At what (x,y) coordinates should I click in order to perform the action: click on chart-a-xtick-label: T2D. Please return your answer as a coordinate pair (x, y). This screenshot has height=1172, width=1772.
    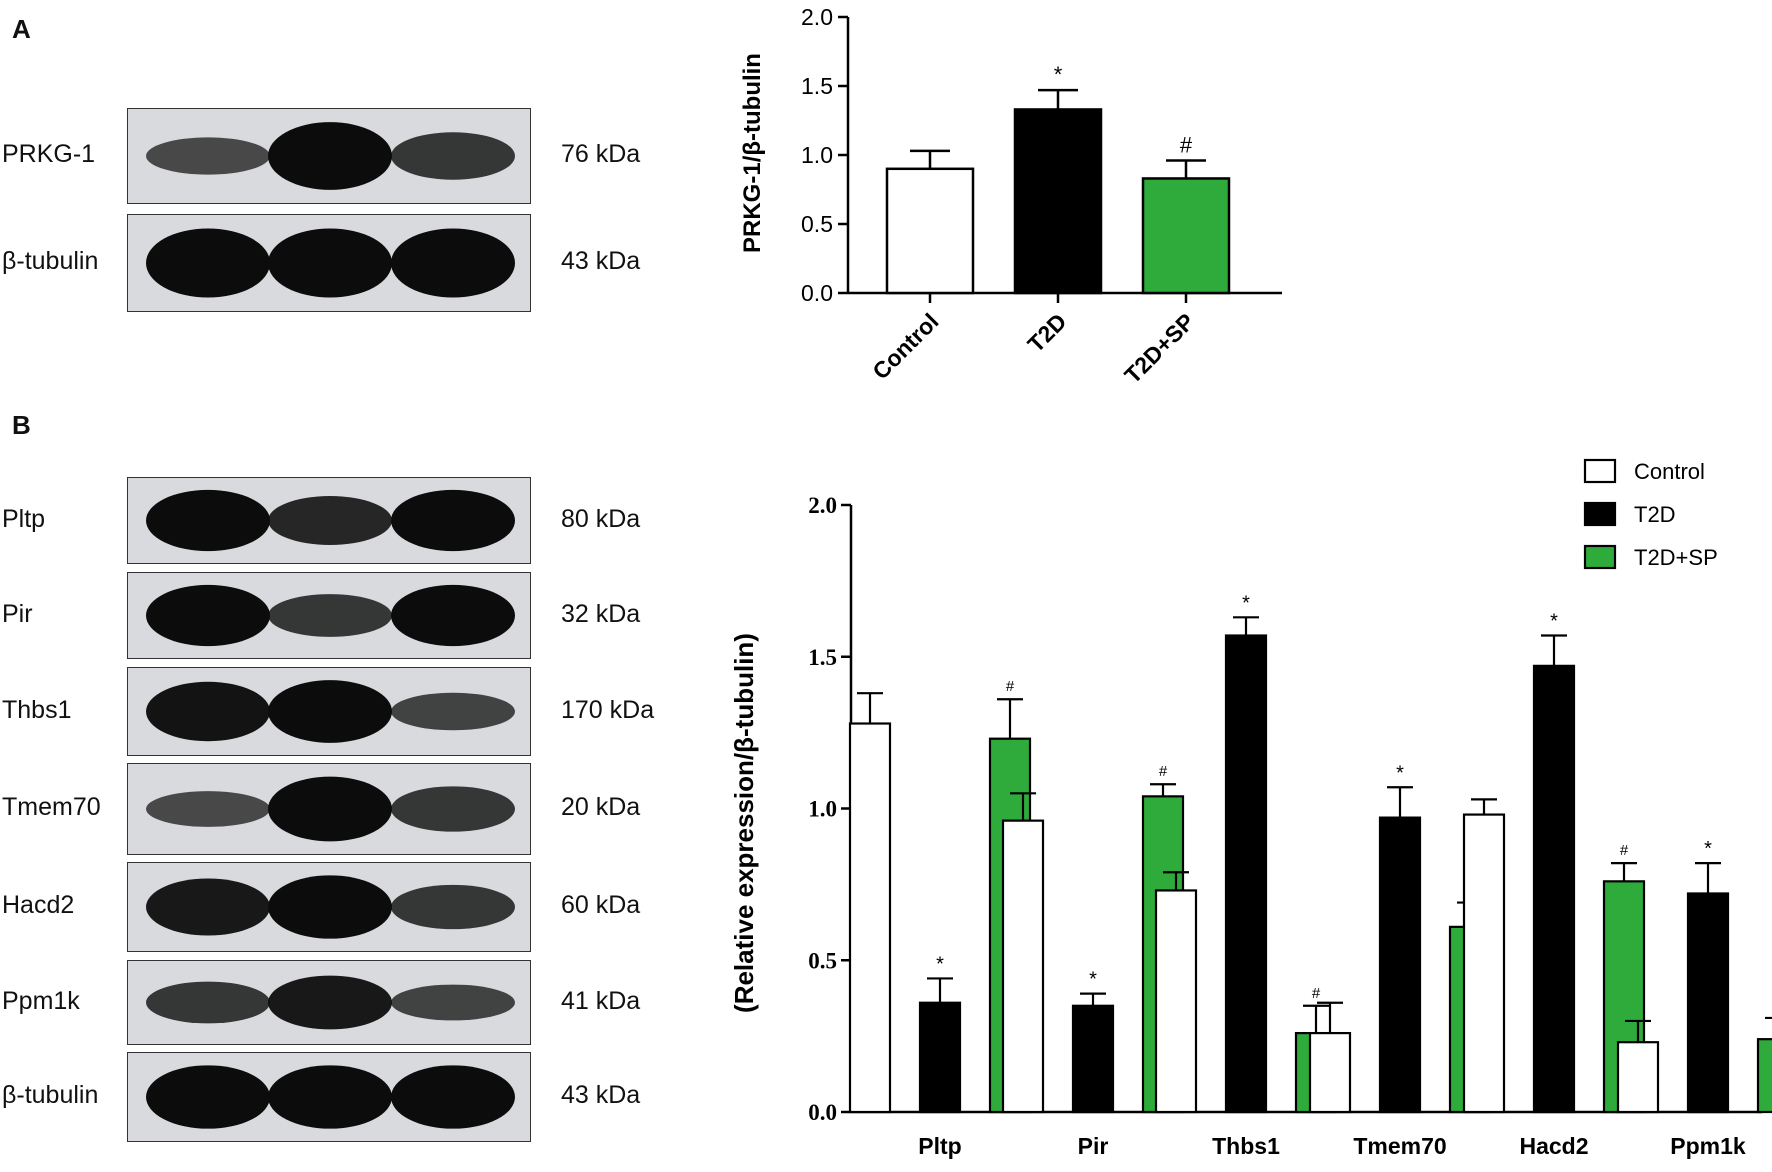
    Looking at the image, I should click on (1046, 332).